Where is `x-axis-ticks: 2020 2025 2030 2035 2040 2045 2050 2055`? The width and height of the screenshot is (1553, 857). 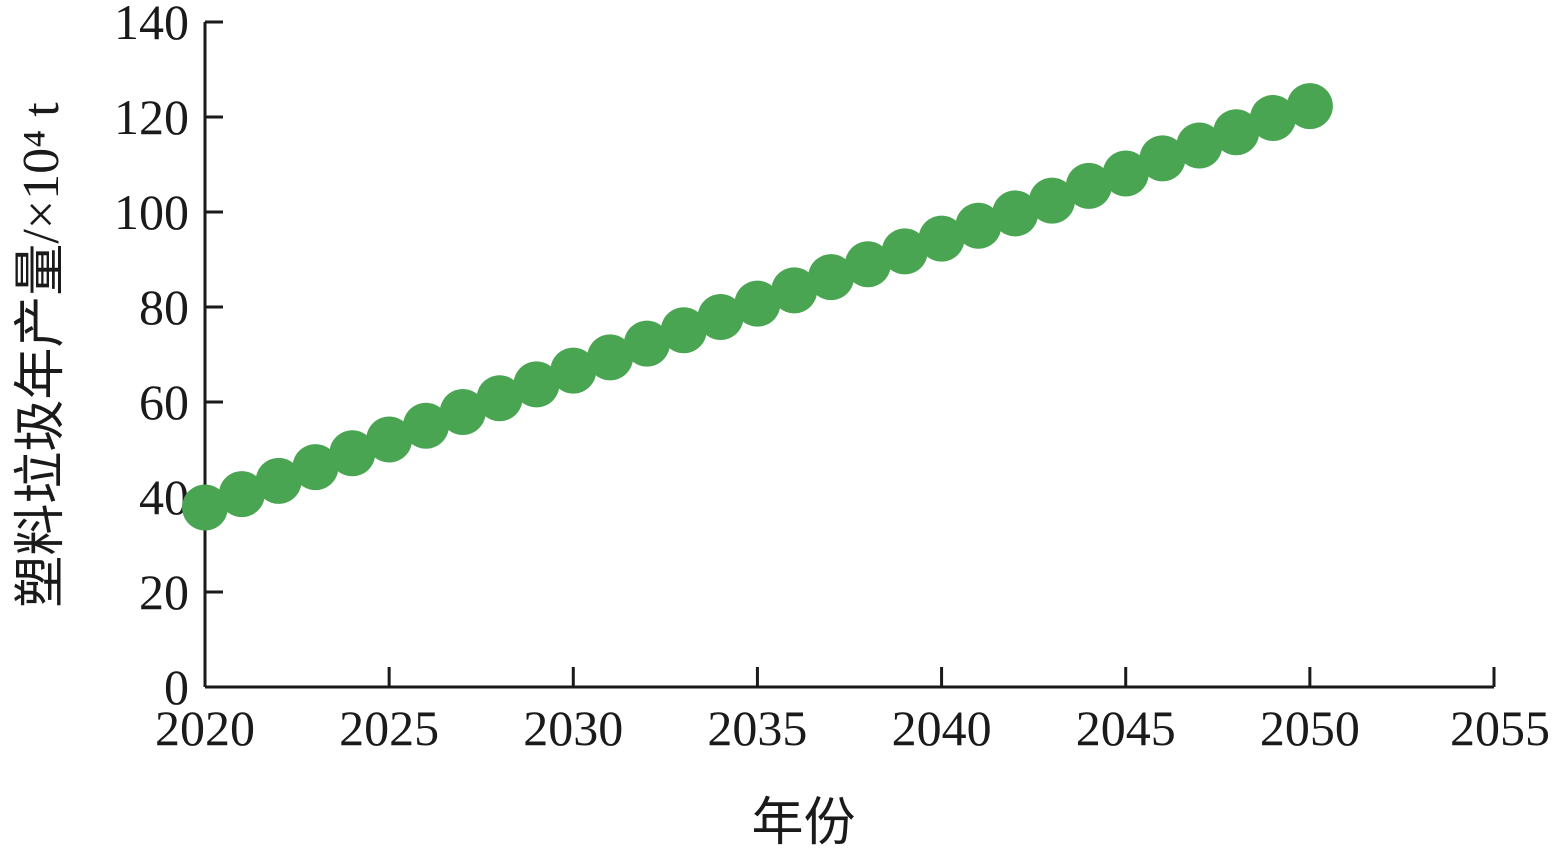
x-axis-ticks: 2020 2025 2030 2035 2040 2045 2050 2055 is located at coordinates (852, 711).